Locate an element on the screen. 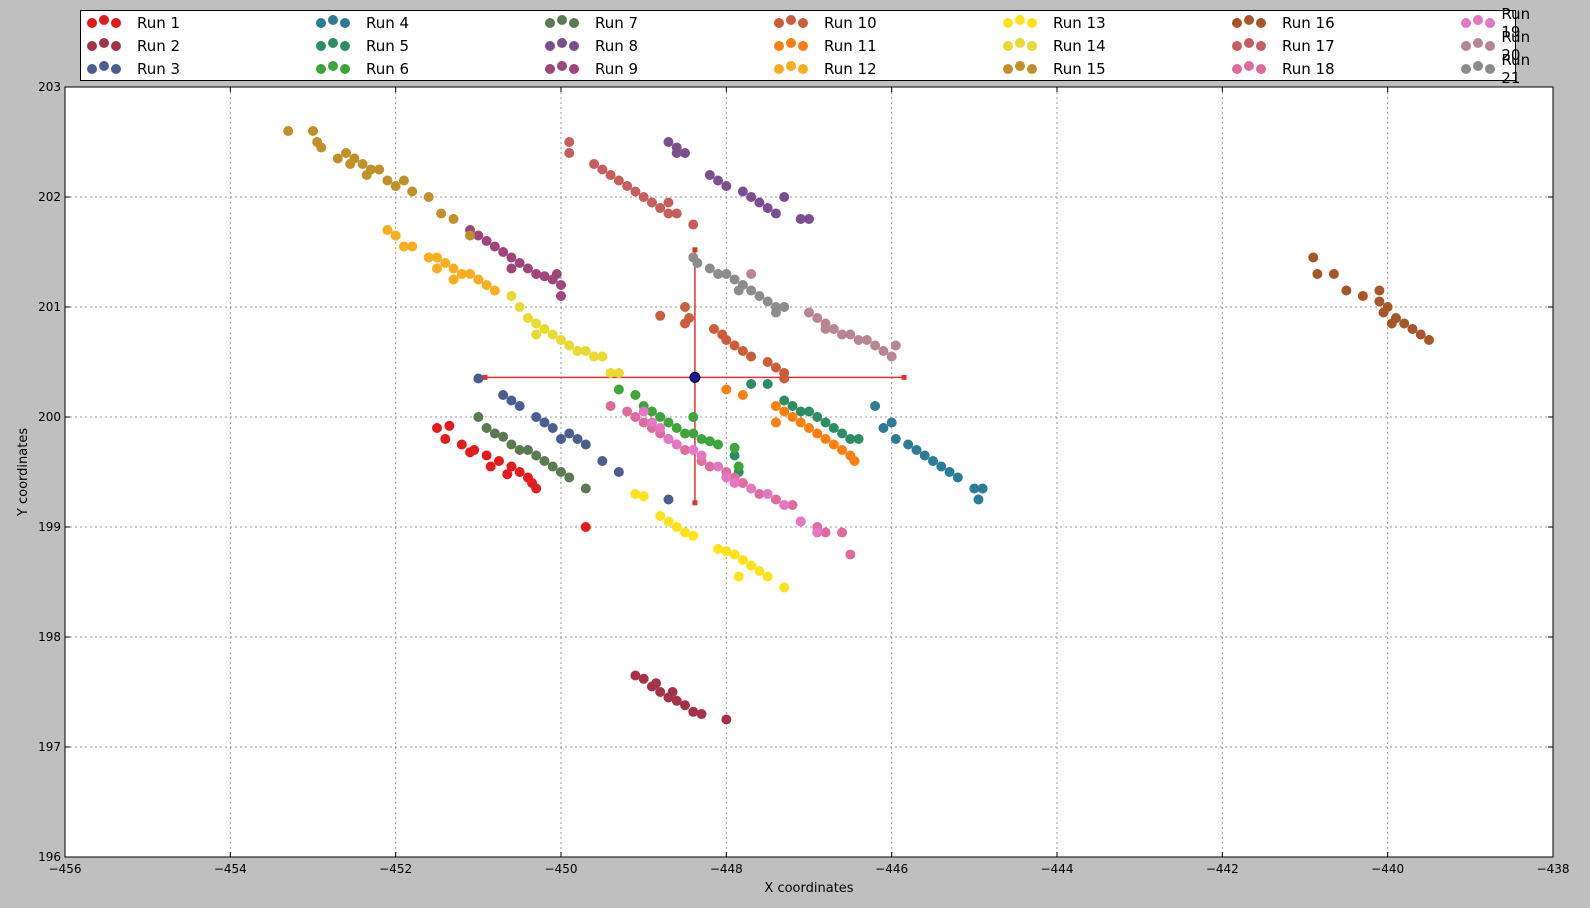  legend-item: Run 4 is located at coordinates (362, 23).